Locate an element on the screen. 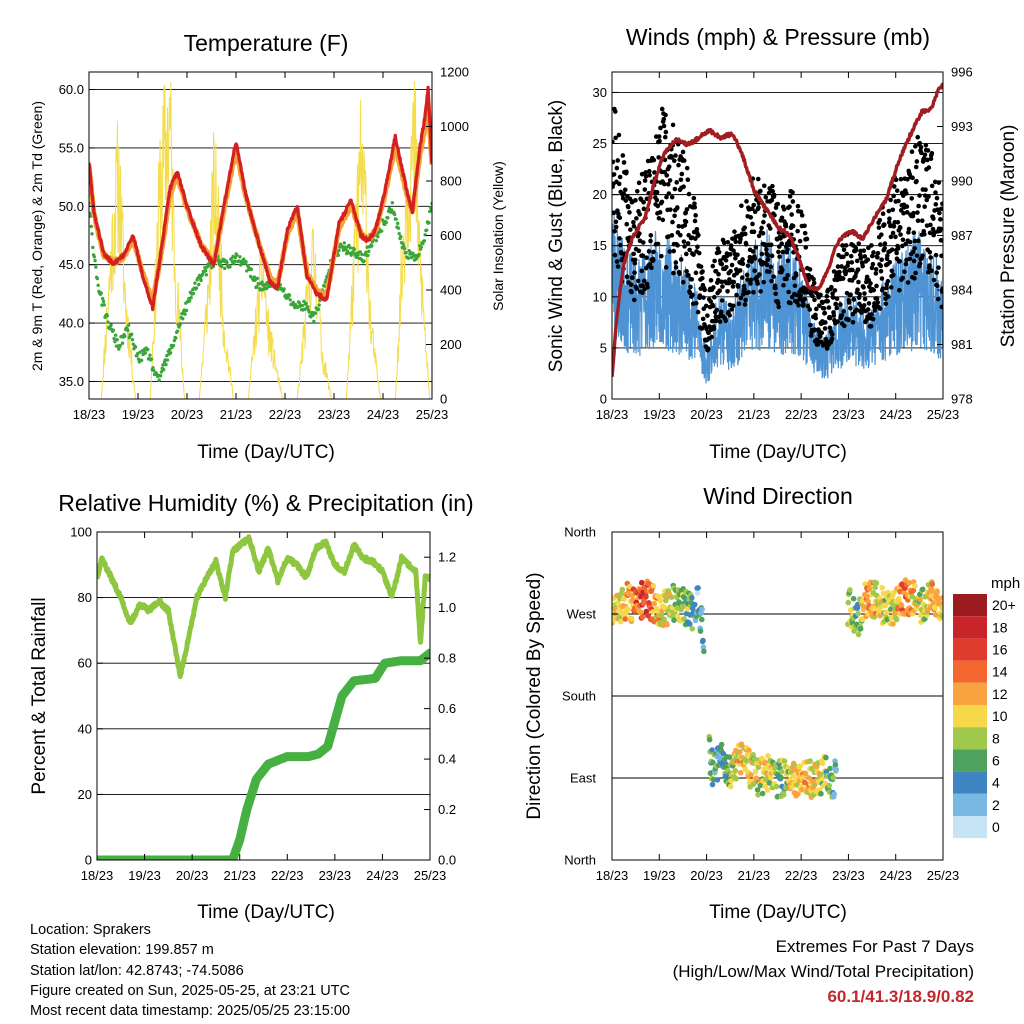  legend-label: 20+ is located at coordinates (1004, 605).